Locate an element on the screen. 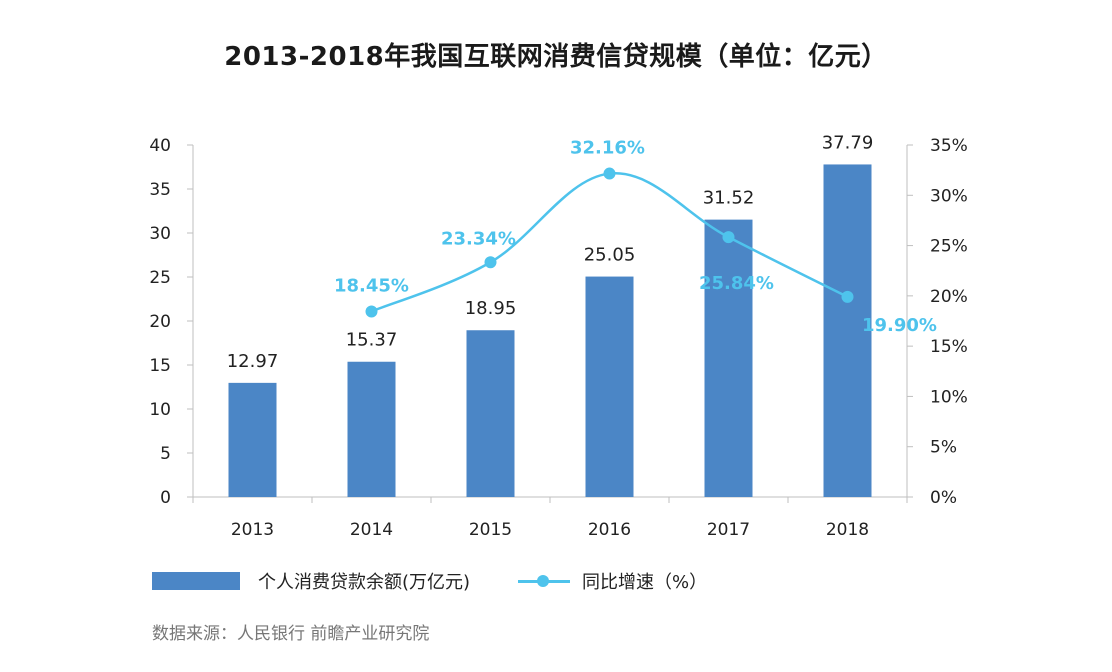 The image size is (1112, 672). left-tick-label: 15 is located at coordinates (160, 366).